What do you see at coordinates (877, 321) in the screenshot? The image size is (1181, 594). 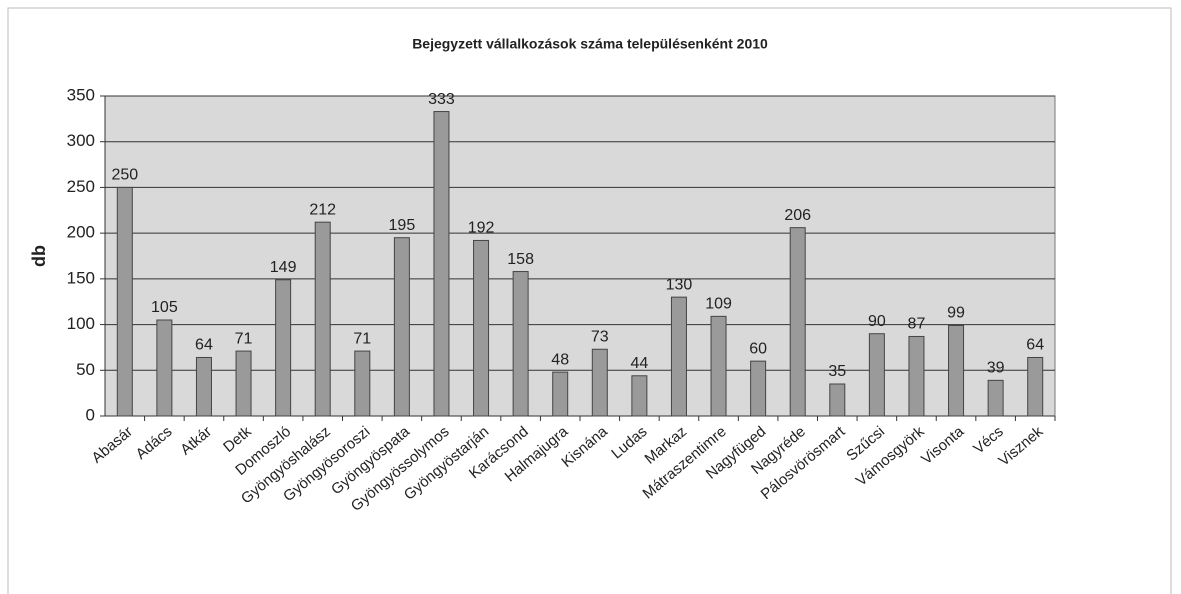 I see `data-label: 90` at bounding box center [877, 321].